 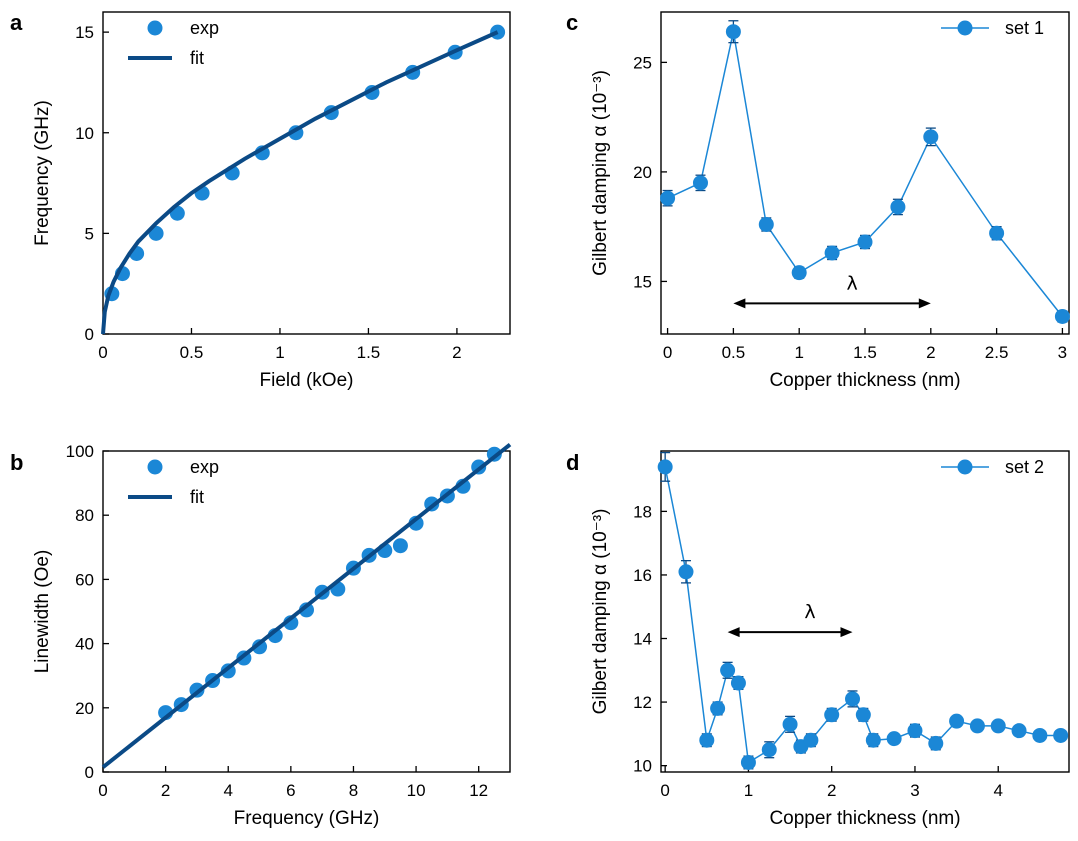 What do you see at coordinates (84, 579) in the screenshot?
I see `y-tick-label: 60` at bounding box center [84, 579].